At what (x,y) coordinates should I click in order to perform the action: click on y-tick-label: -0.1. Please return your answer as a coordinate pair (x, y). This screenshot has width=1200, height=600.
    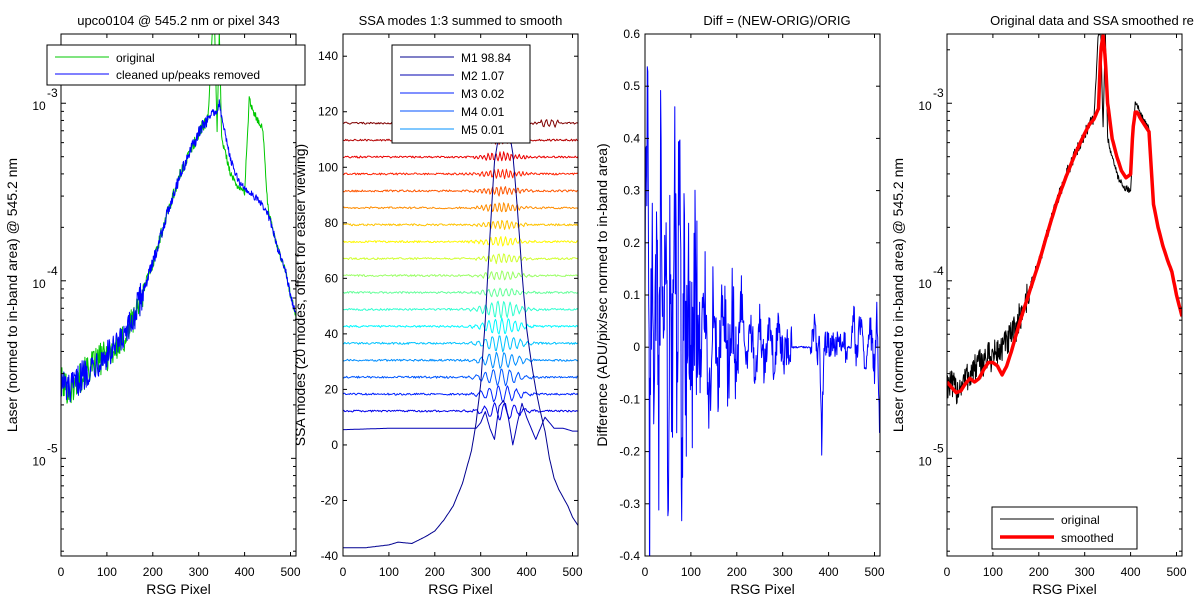
    Looking at the image, I should click on (629, 399).